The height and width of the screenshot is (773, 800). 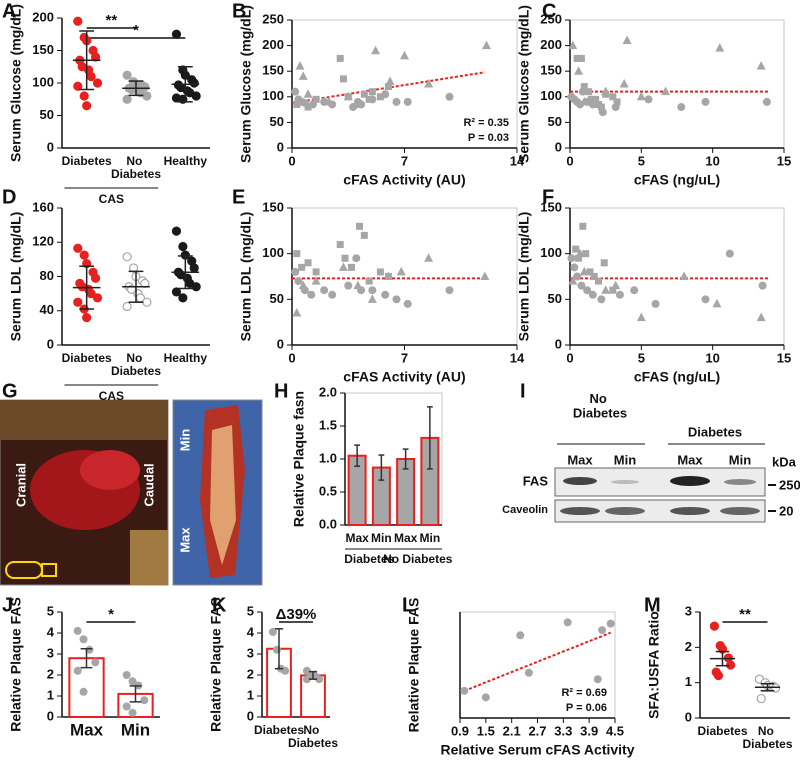 I want to click on panel-letter: J, so click(x=7, y=605).